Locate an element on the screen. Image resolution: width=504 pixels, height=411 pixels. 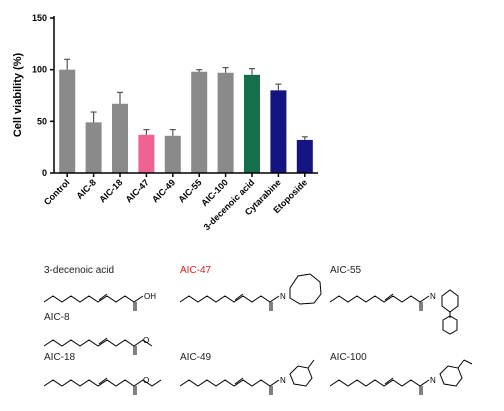
structure-aic-47: N is located at coordinates (252, 300).